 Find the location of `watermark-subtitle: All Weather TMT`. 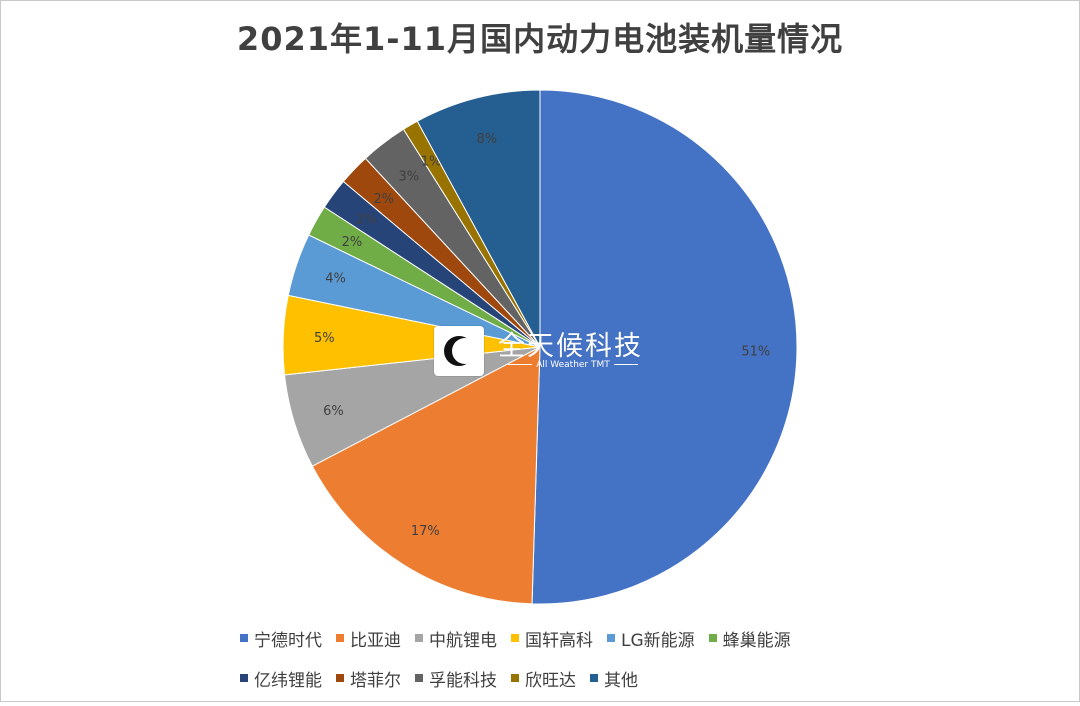

watermark-subtitle: All Weather TMT is located at coordinates (573, 365).